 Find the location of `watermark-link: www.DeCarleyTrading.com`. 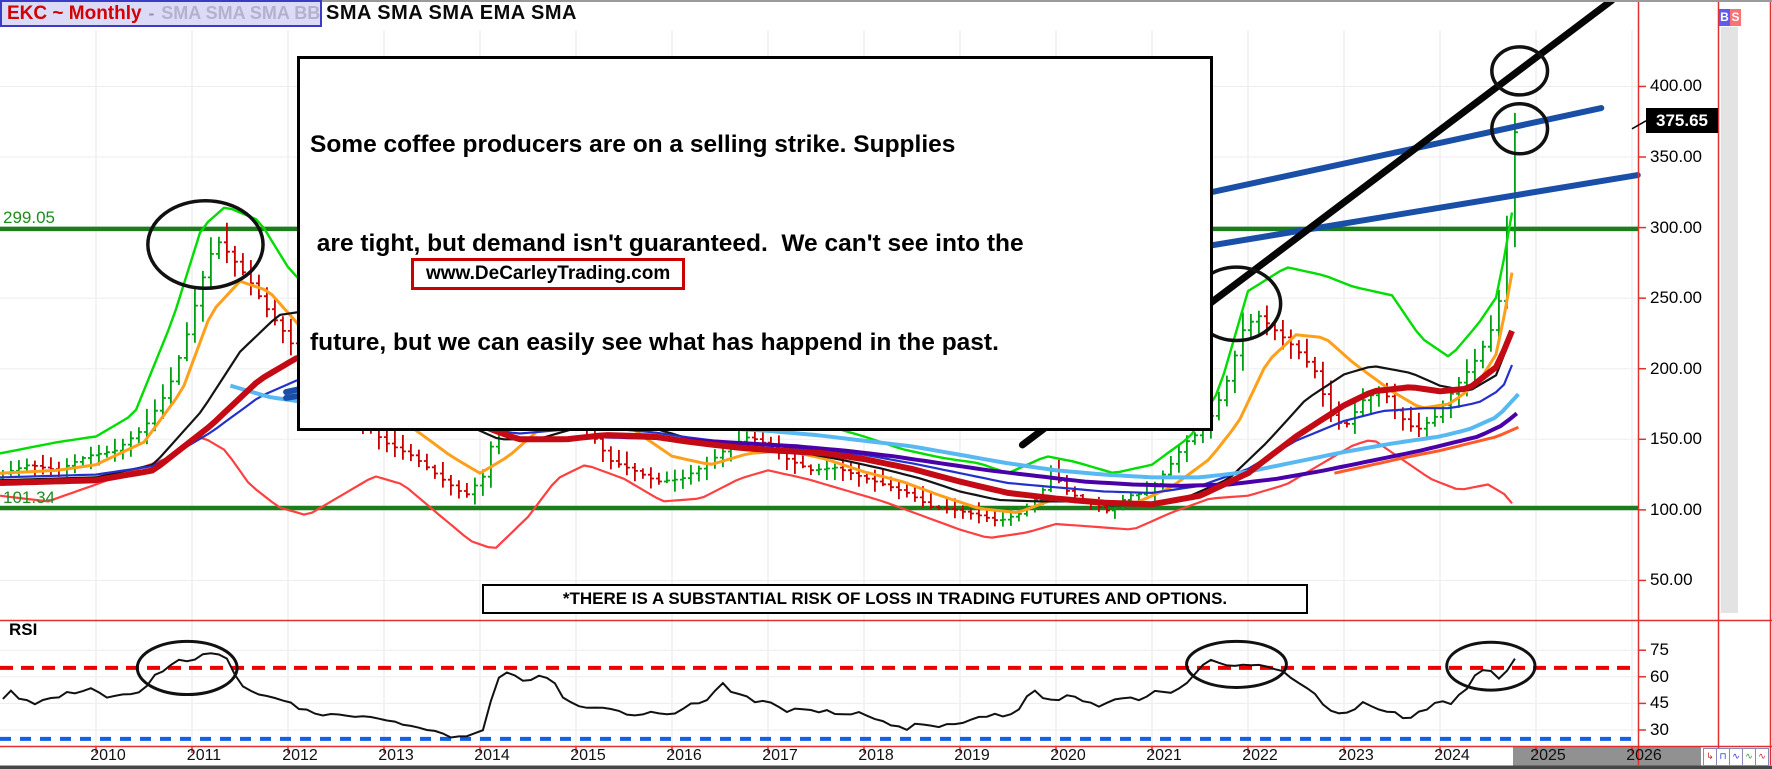

watermark-link: www.DeCarleyTrading.com is located at coordinates (548, 274).